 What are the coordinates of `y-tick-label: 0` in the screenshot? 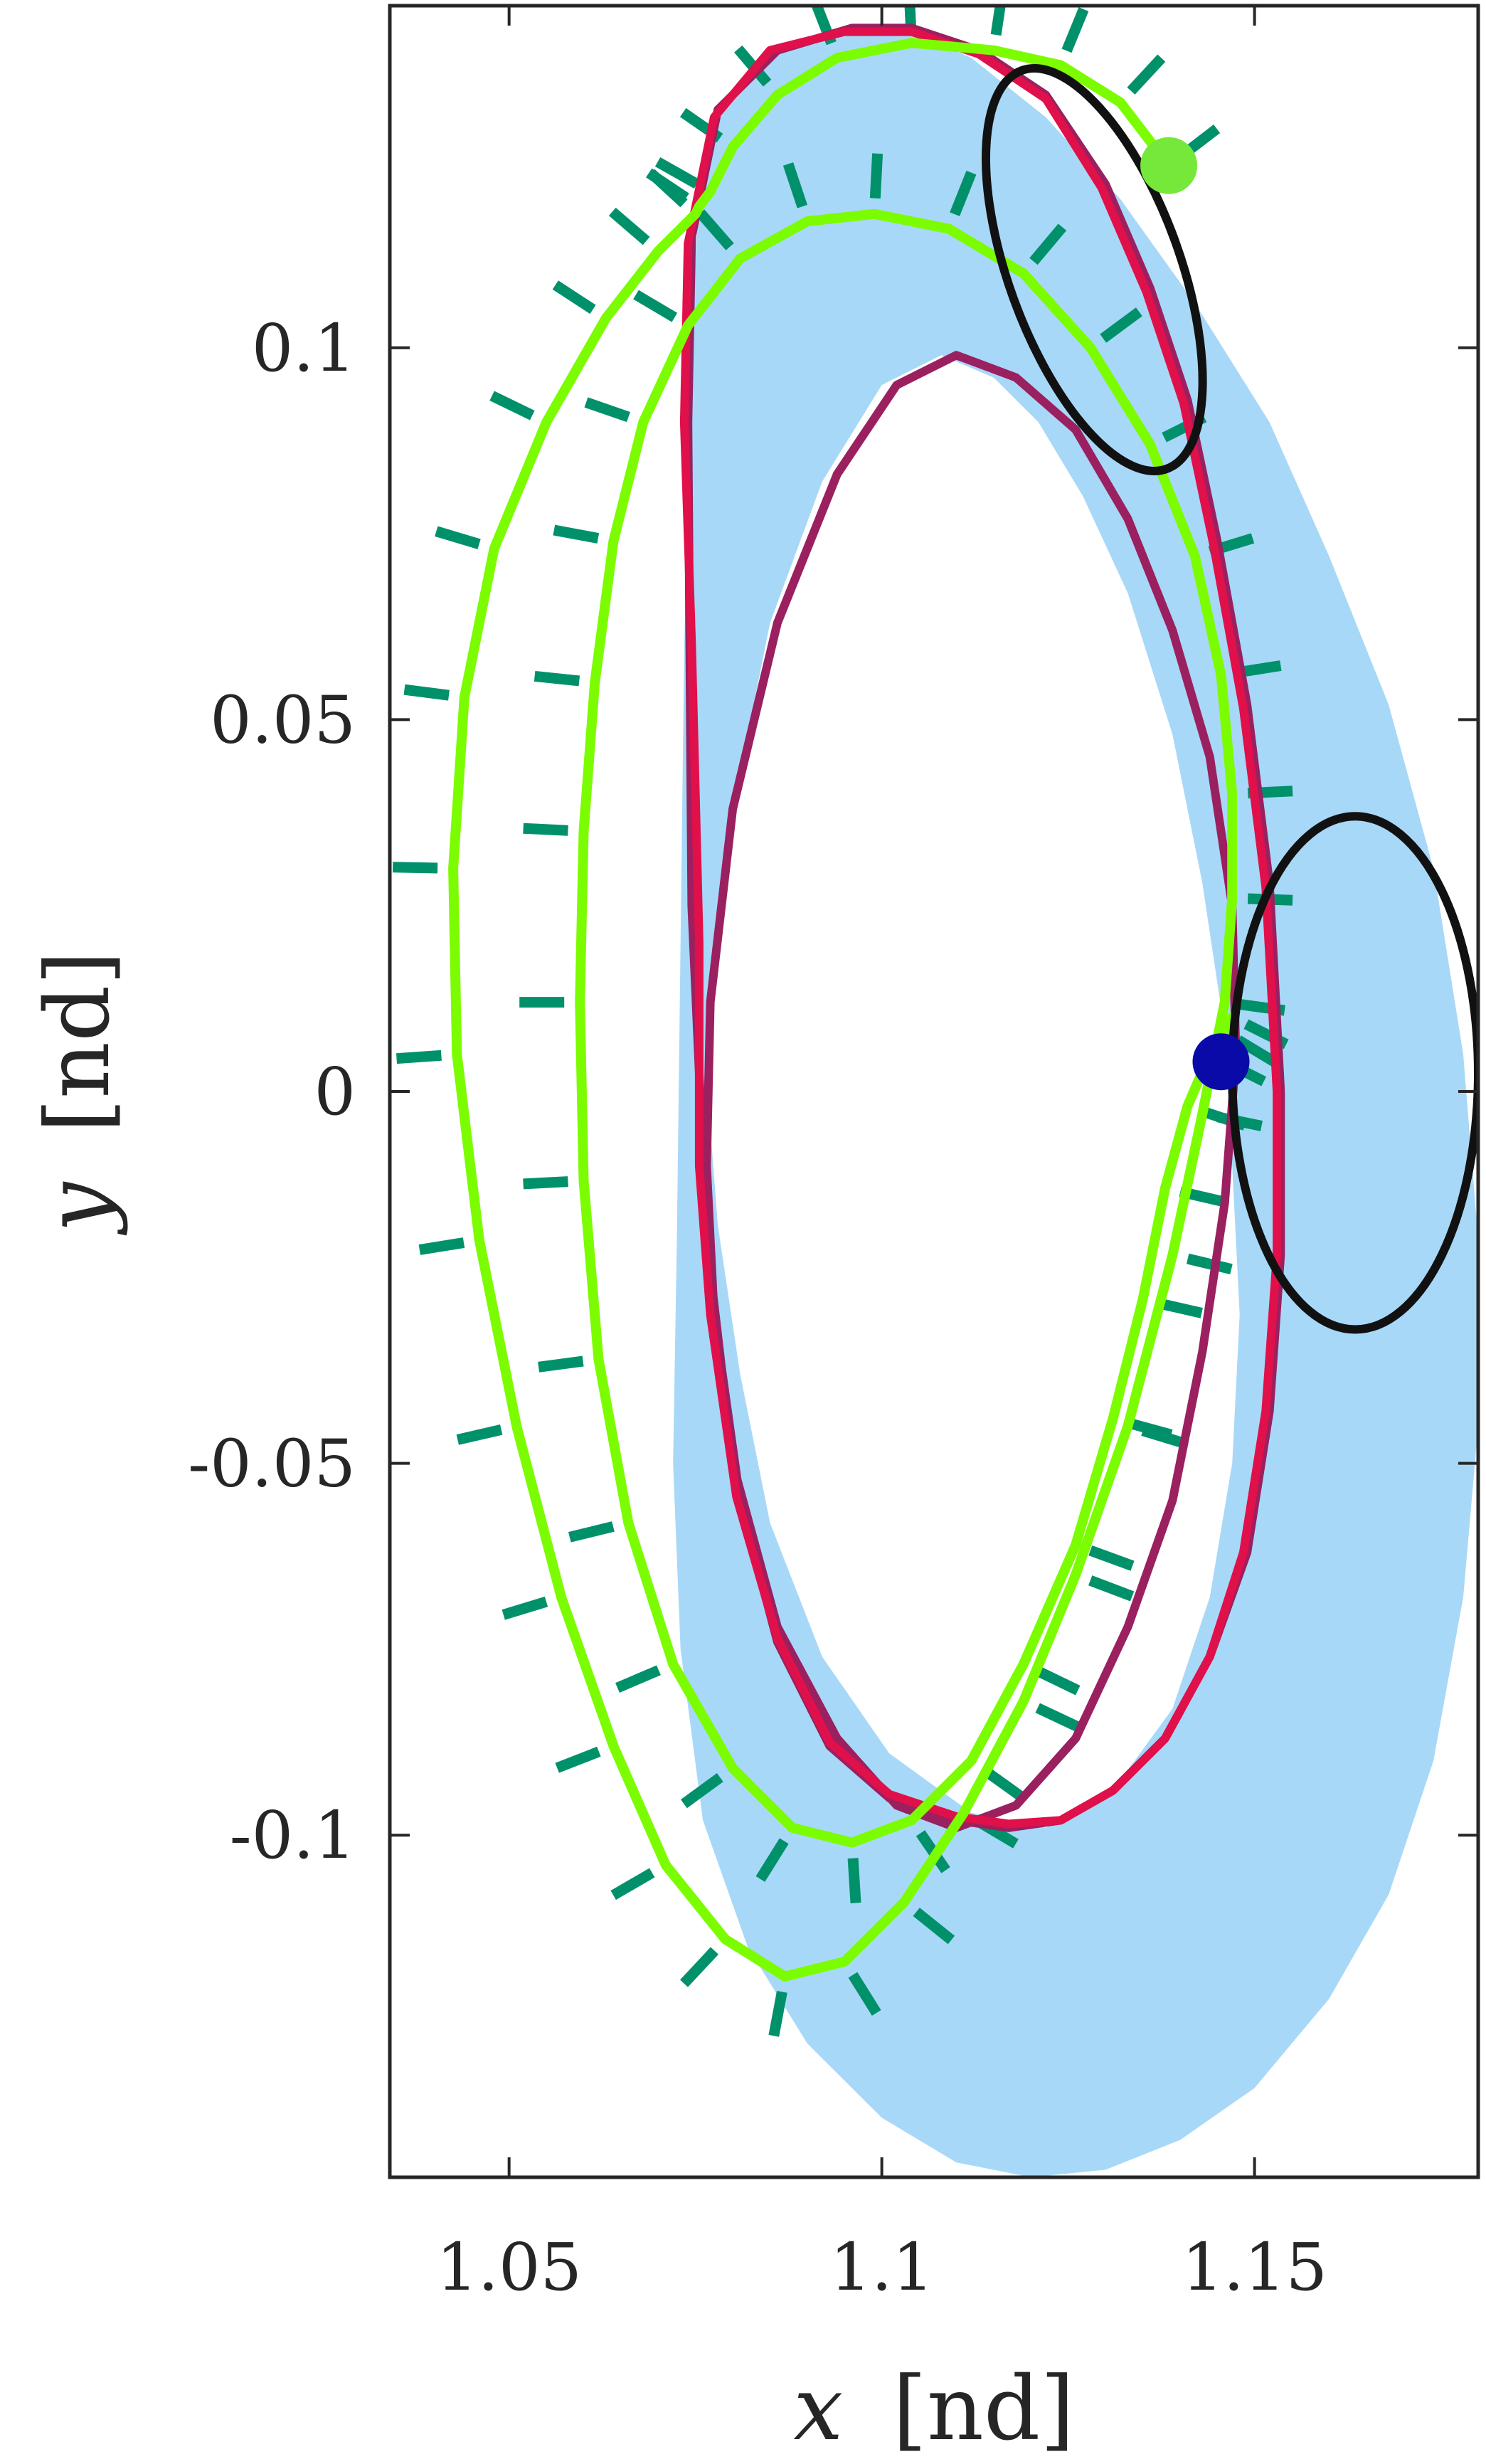 It's located at (335, 1092).